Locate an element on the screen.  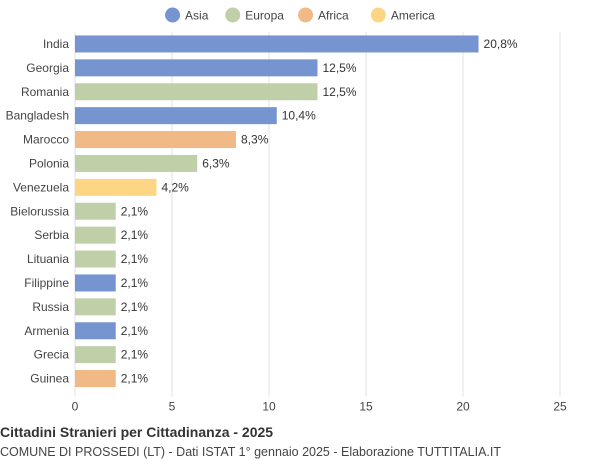
value-label: 6,3% is located at coordinates (216, 163).